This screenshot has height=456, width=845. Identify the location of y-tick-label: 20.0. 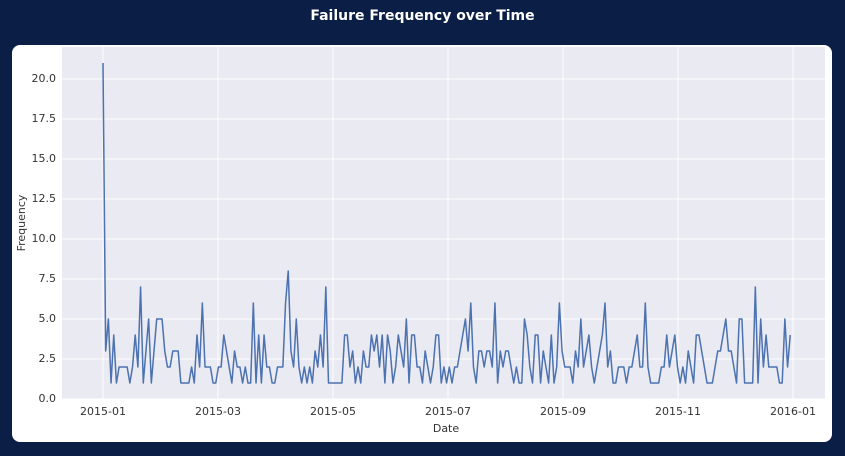
(44, 78).